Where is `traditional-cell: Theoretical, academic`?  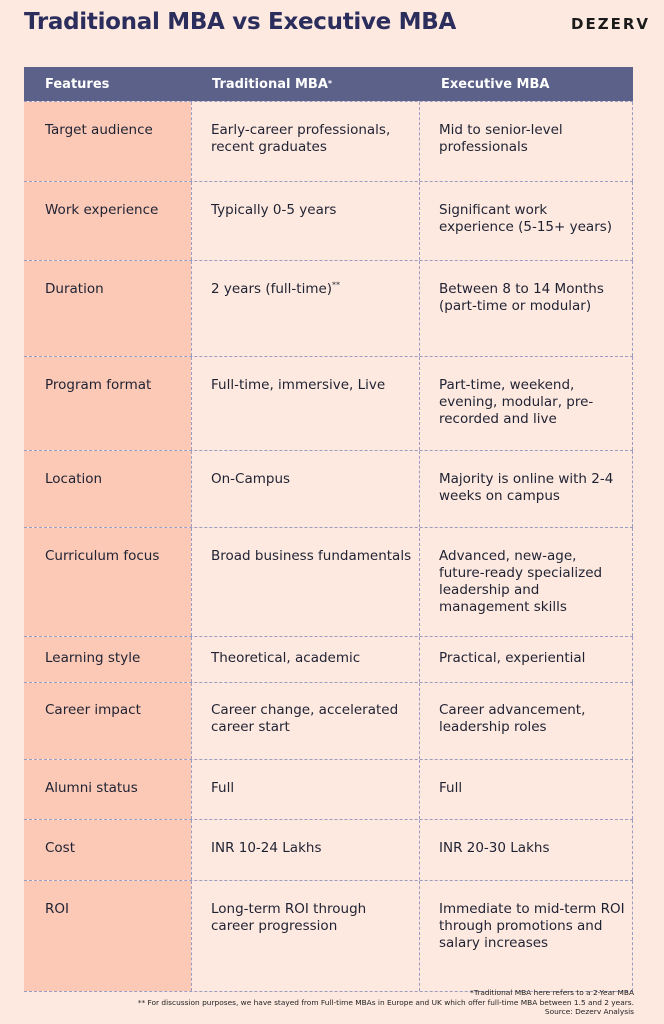
traditional-cell: Theoretical, academic is located at coordinates (305, 659).